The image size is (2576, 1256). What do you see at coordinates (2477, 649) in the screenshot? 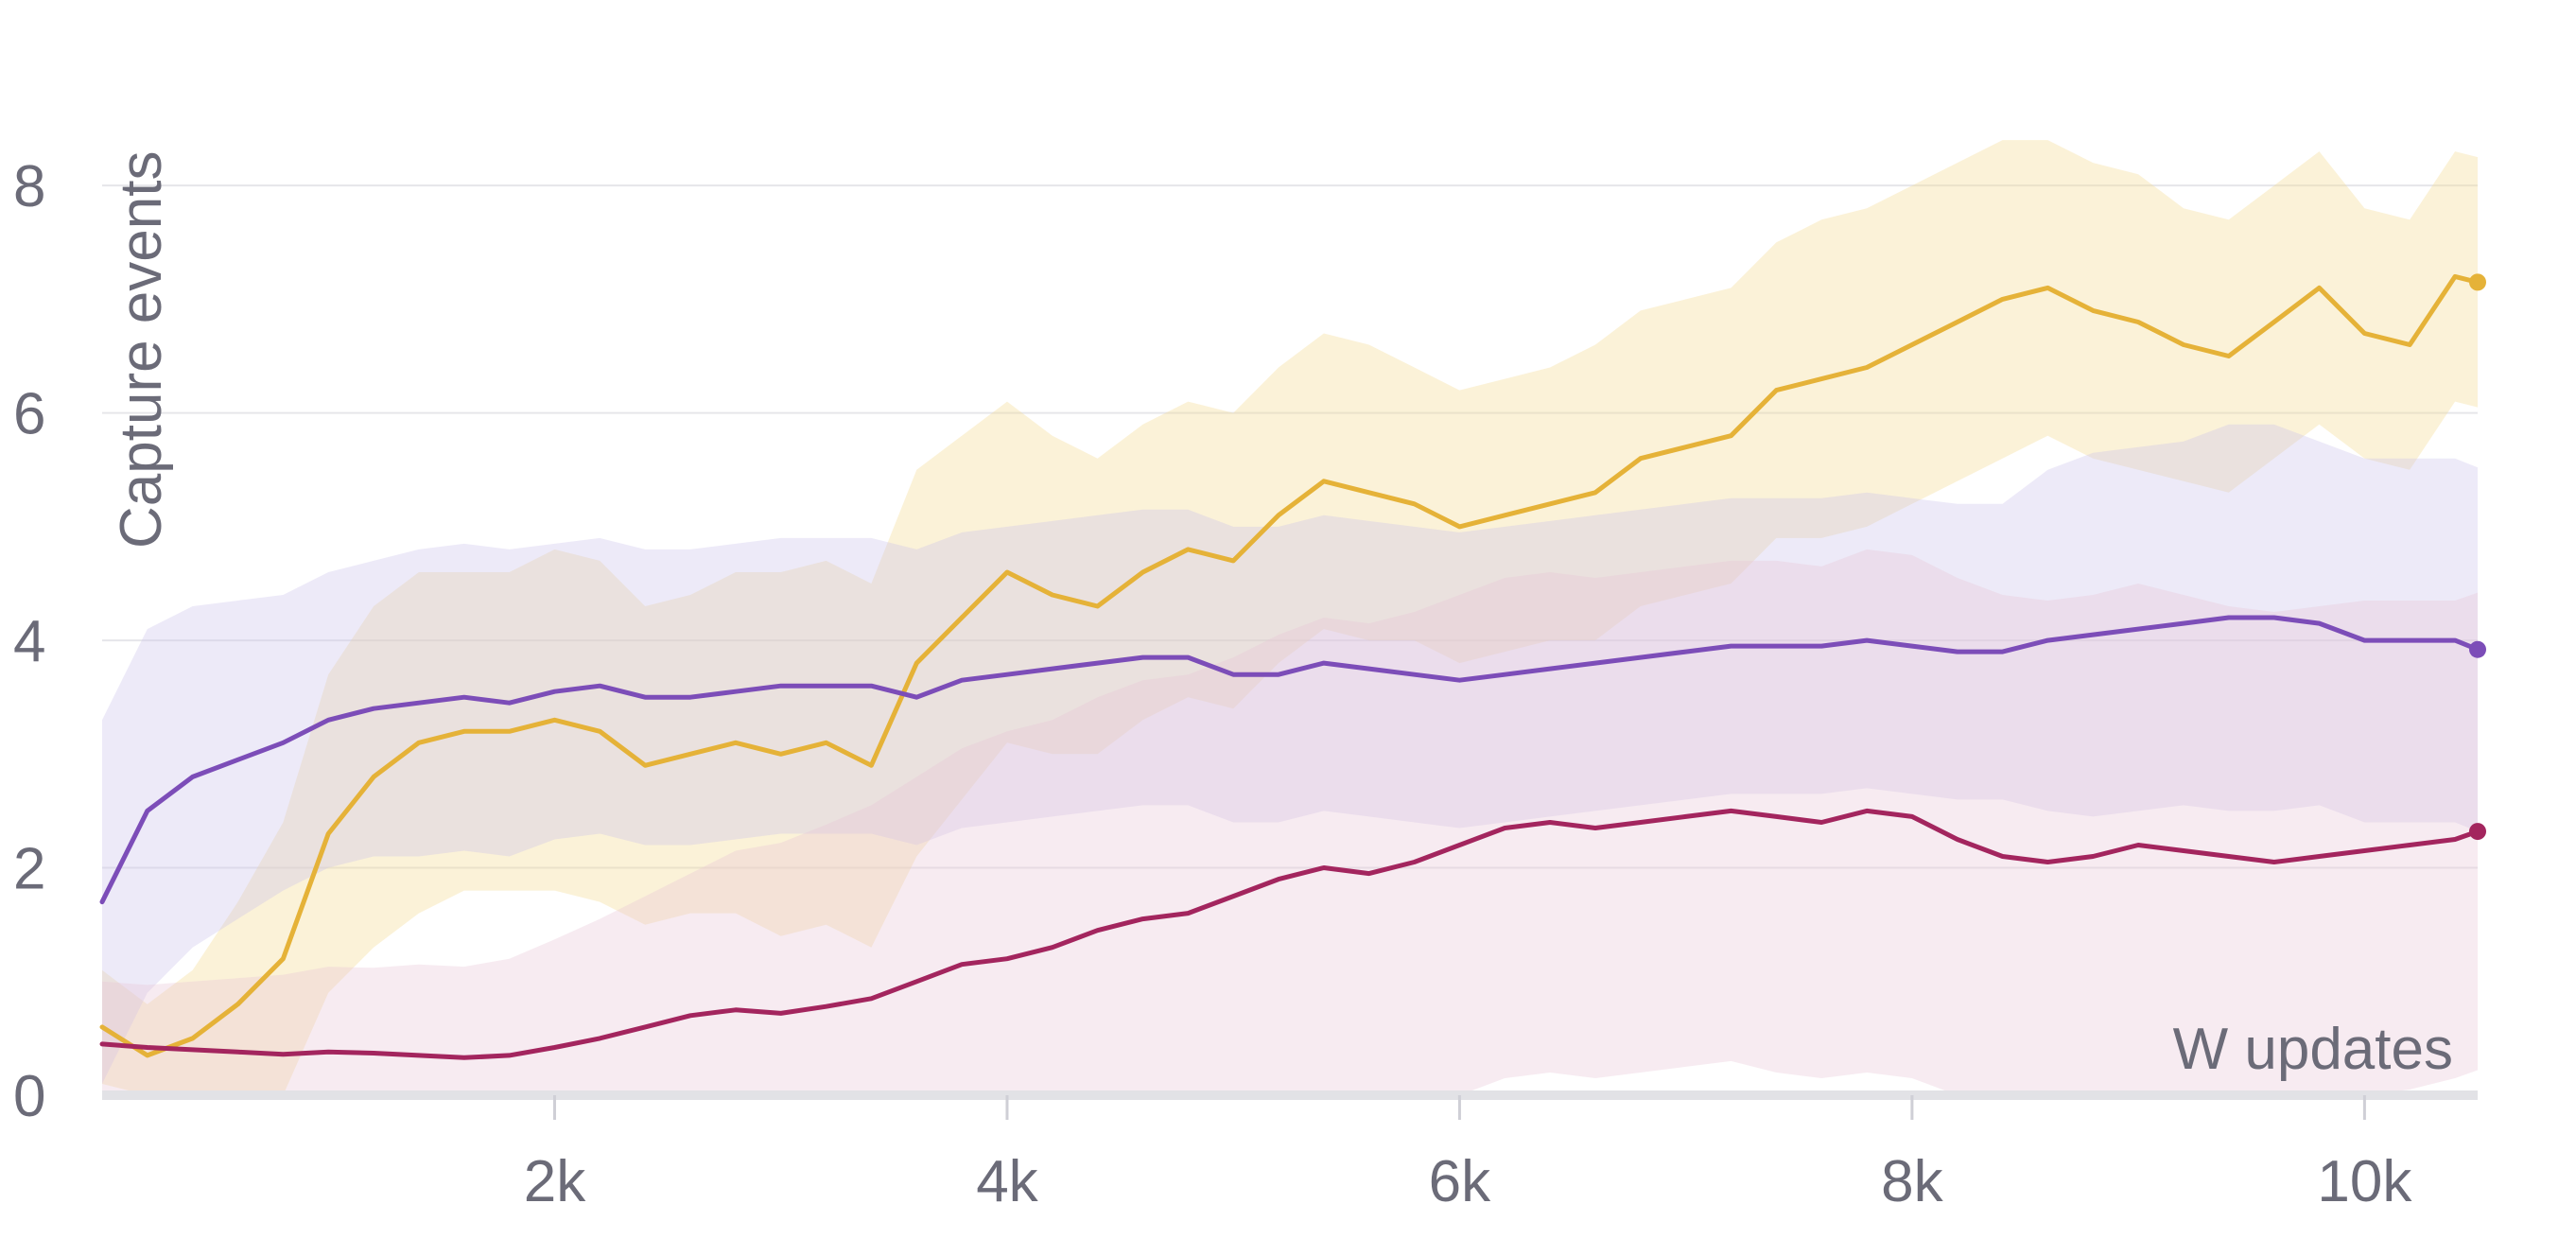
I see `series-2-end-point` at bounding box center [2477, 649].